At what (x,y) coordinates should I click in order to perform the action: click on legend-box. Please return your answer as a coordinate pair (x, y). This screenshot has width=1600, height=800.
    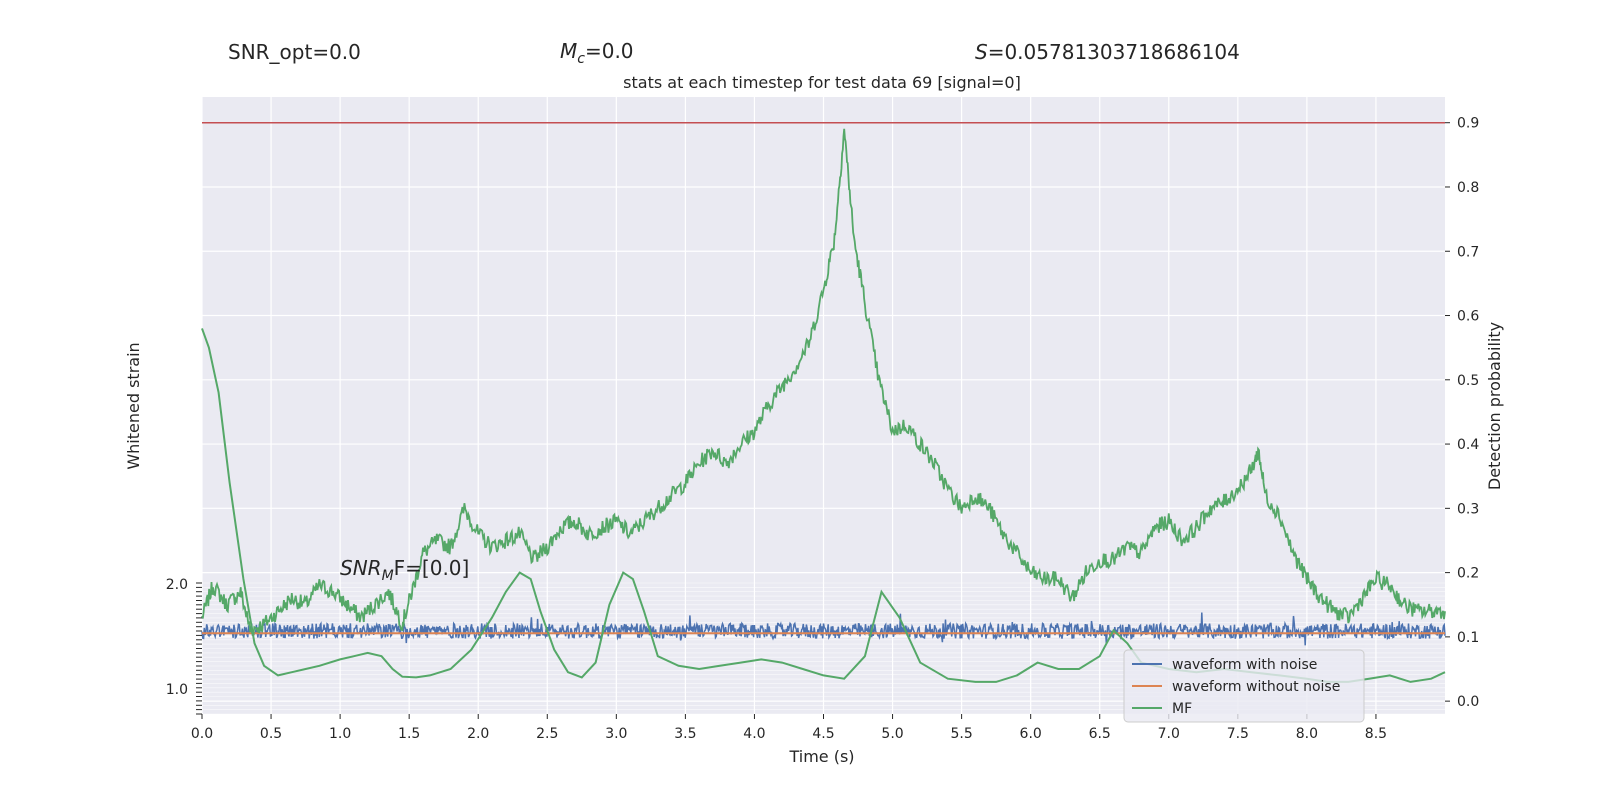
    Looking at the image, I should click on (1244, 686).